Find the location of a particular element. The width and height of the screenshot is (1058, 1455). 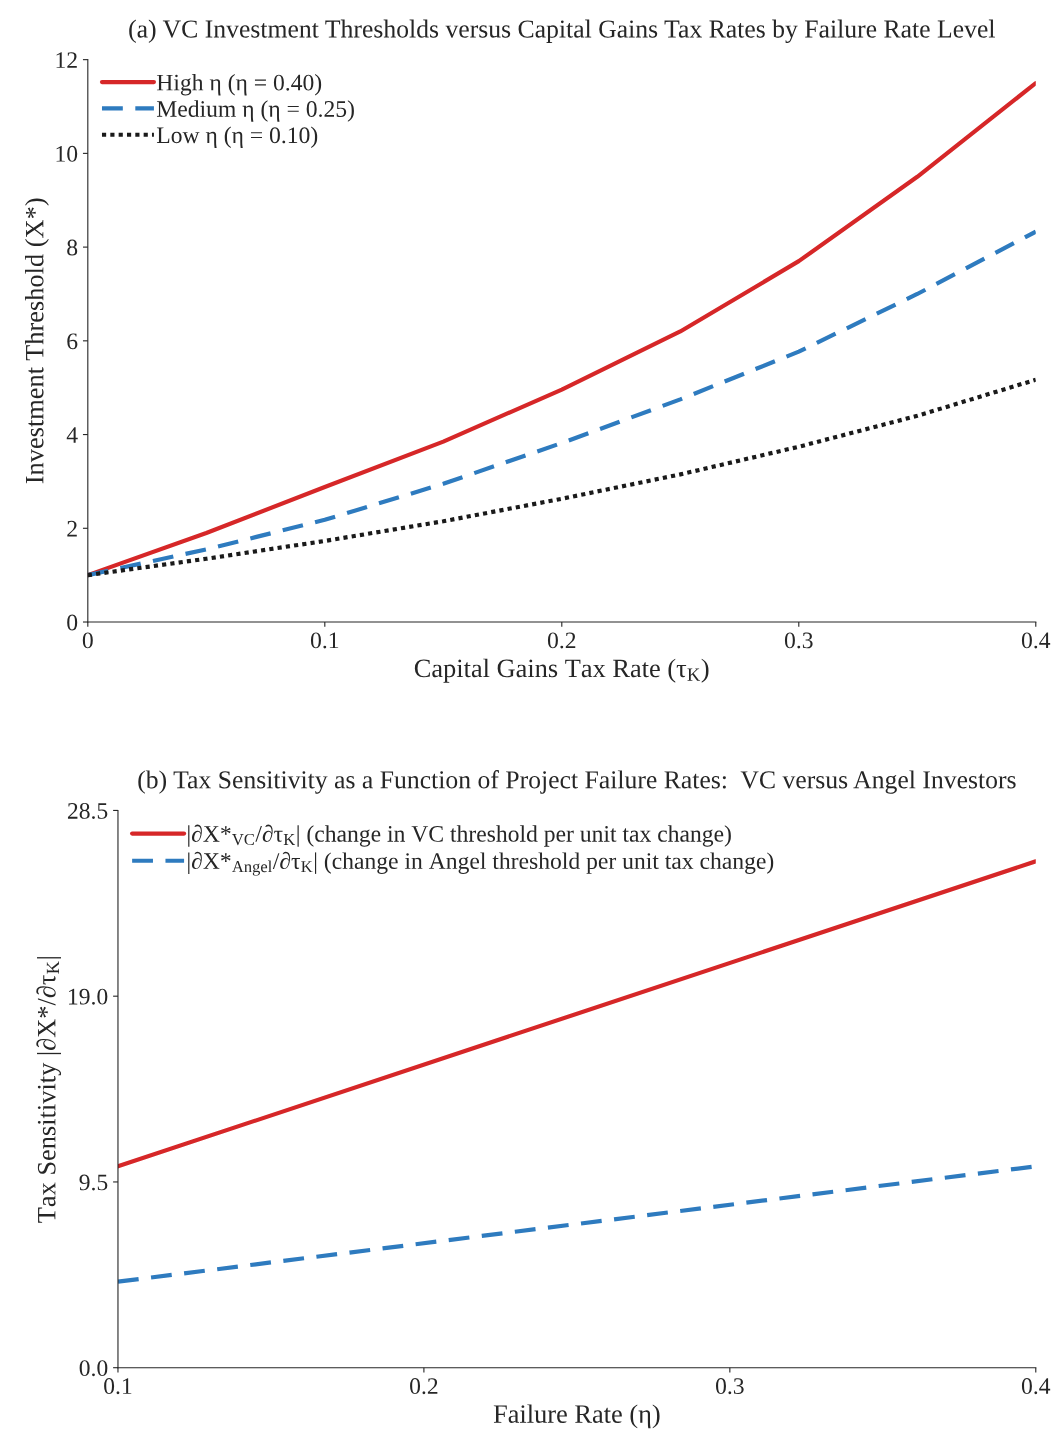

y-tick-label: 12 is located at coordinates (66, 60).